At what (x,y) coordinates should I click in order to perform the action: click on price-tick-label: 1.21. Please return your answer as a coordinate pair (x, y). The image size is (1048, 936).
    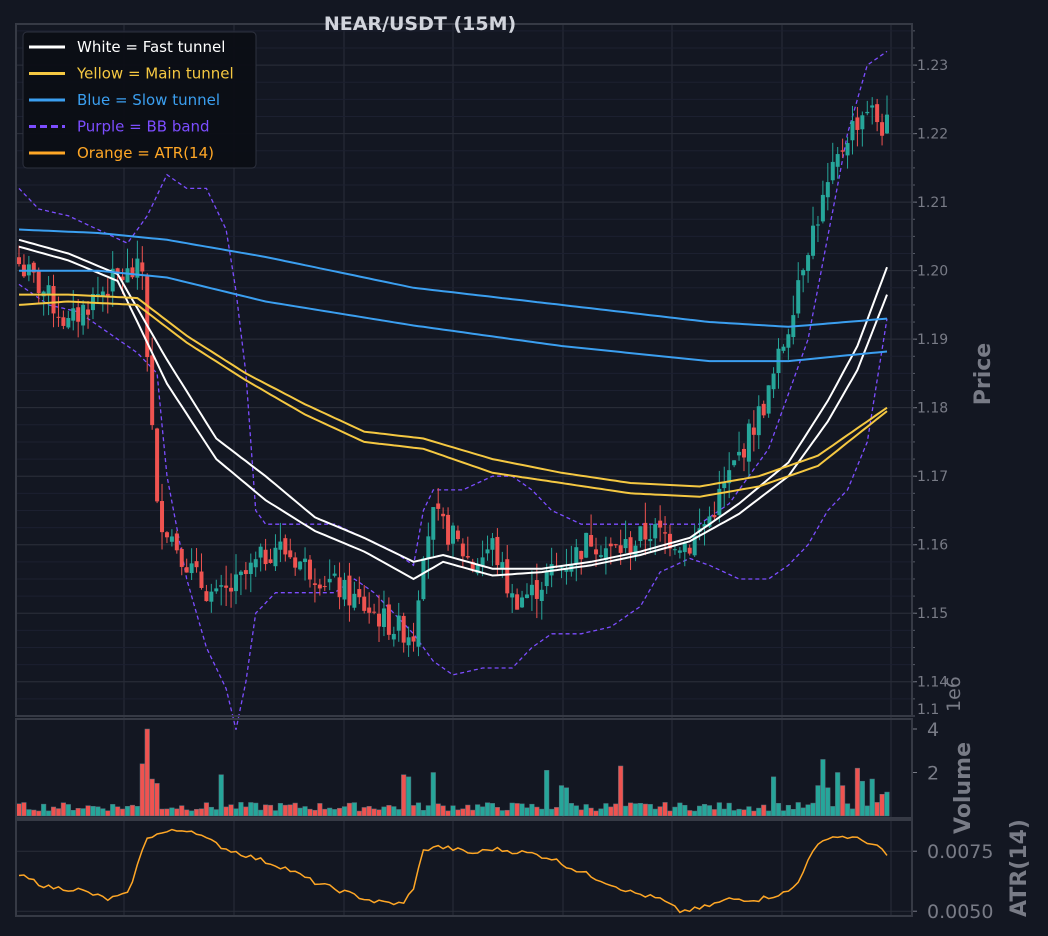
    Looking at the image, I should click on (932, 203).